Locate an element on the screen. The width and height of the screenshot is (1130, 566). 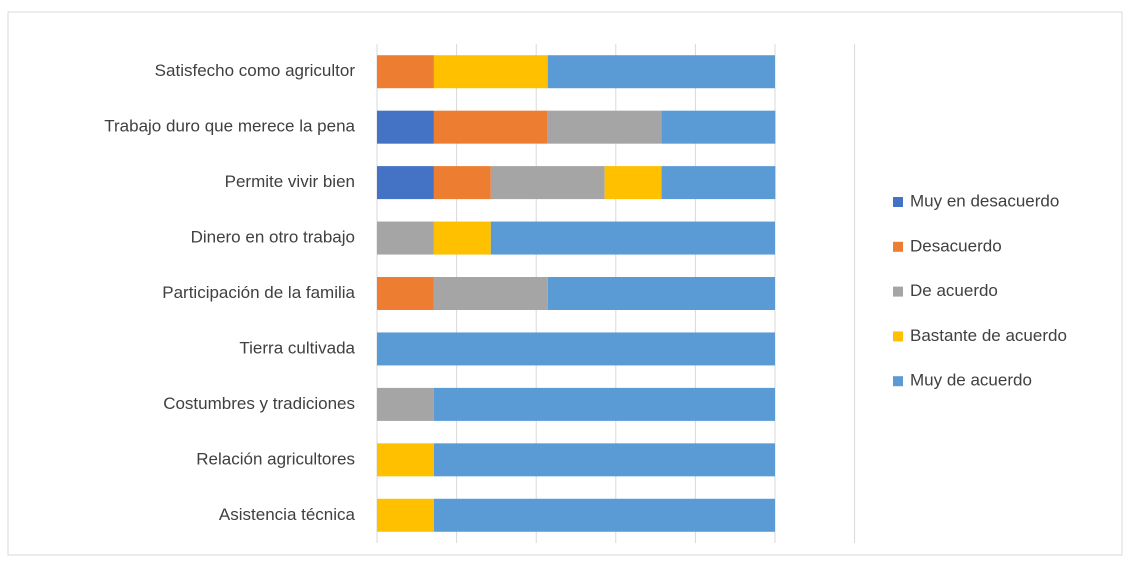
y-tick-label: Dinero en otro trabajo is located at coordinates (273, 237).